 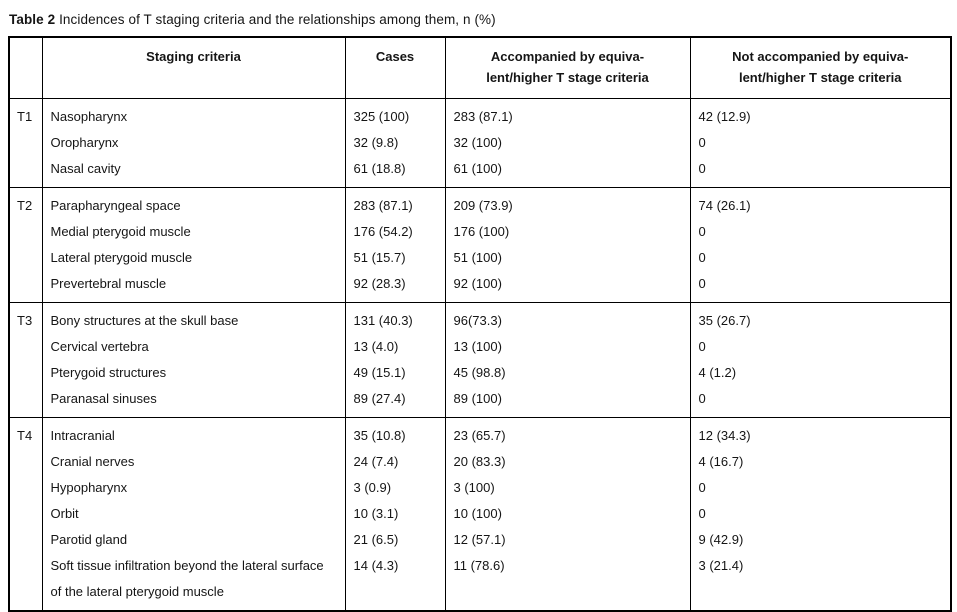 I want to click on criteria-value: Orbit, so click(x=193, y=514).